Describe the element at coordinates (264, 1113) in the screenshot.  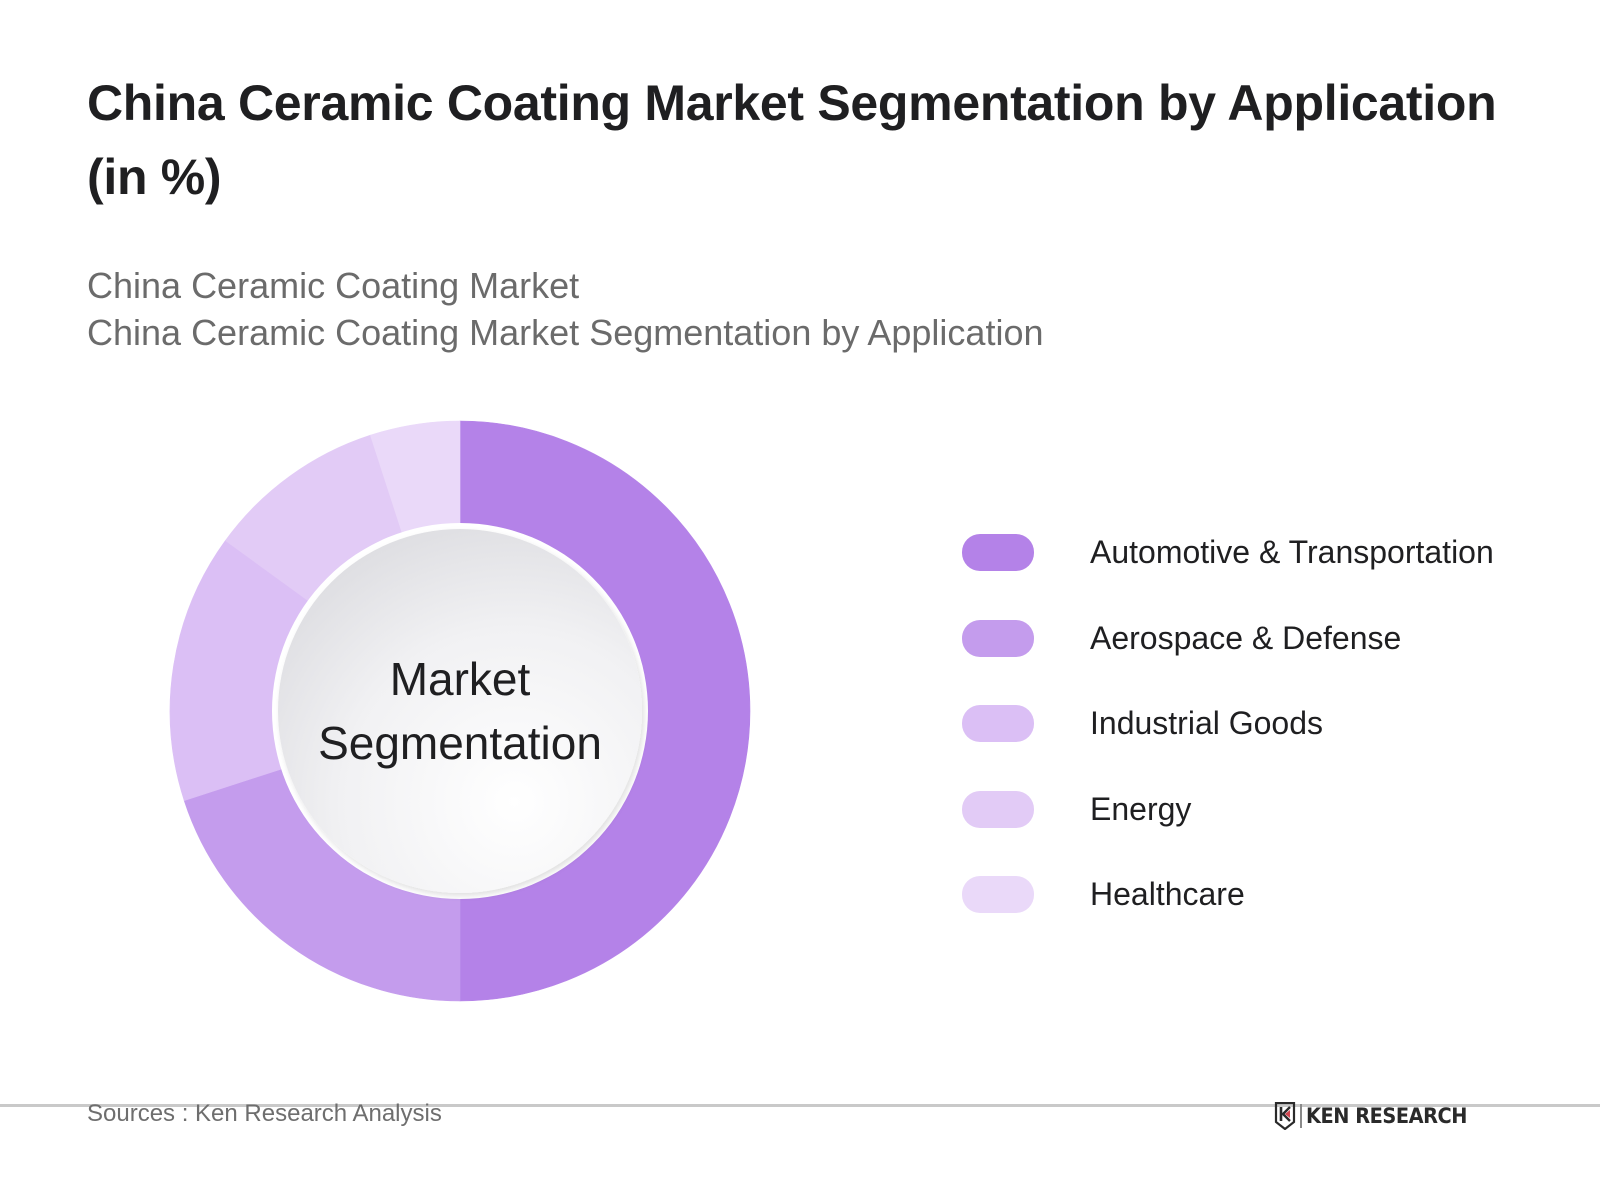
I see `source-note: Sources : Ken Research Analysis` at that location.